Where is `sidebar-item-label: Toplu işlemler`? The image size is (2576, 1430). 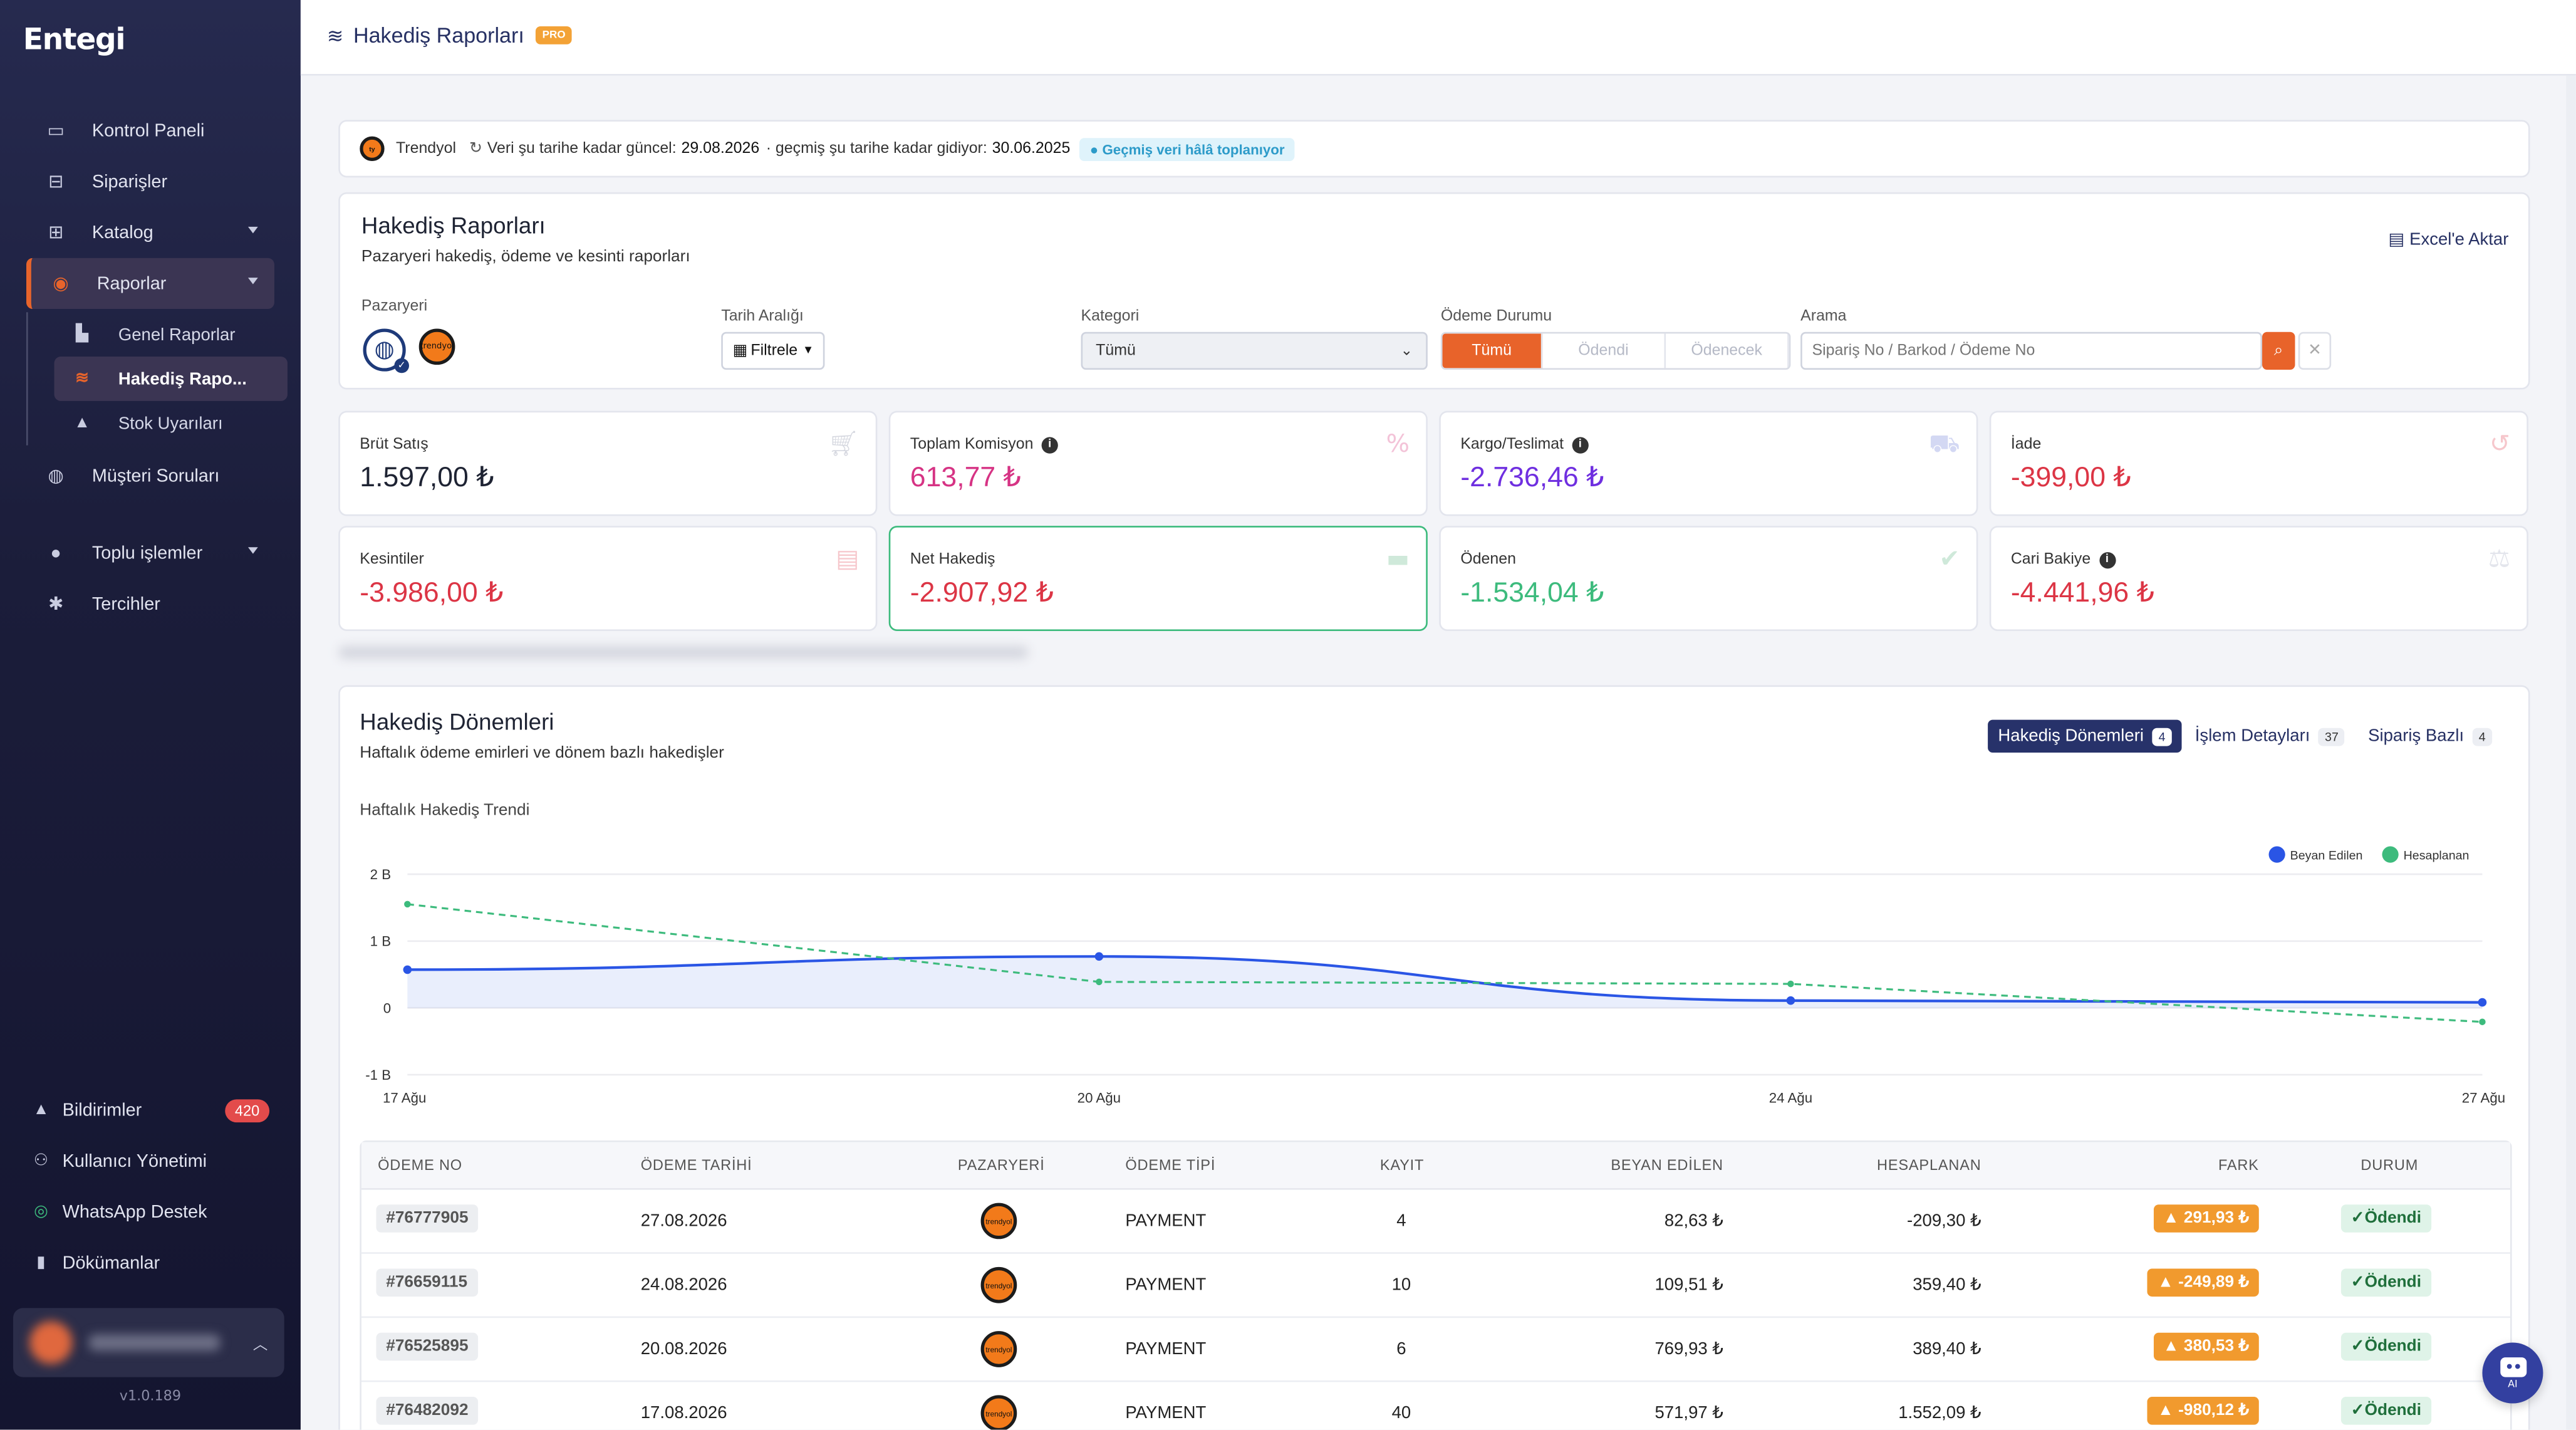 sidebar-item-label: Toplu işlemler is located at coordinates (147, 553).